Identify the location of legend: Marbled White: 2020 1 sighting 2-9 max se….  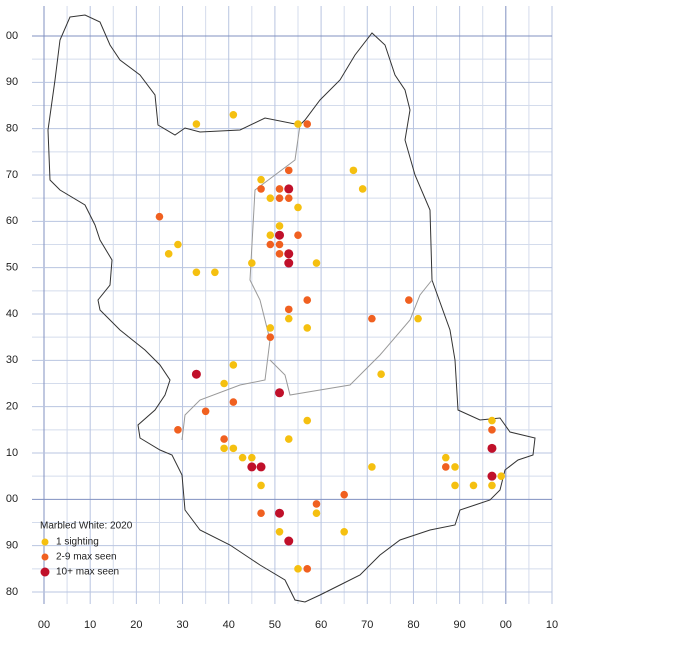
(86, 549).